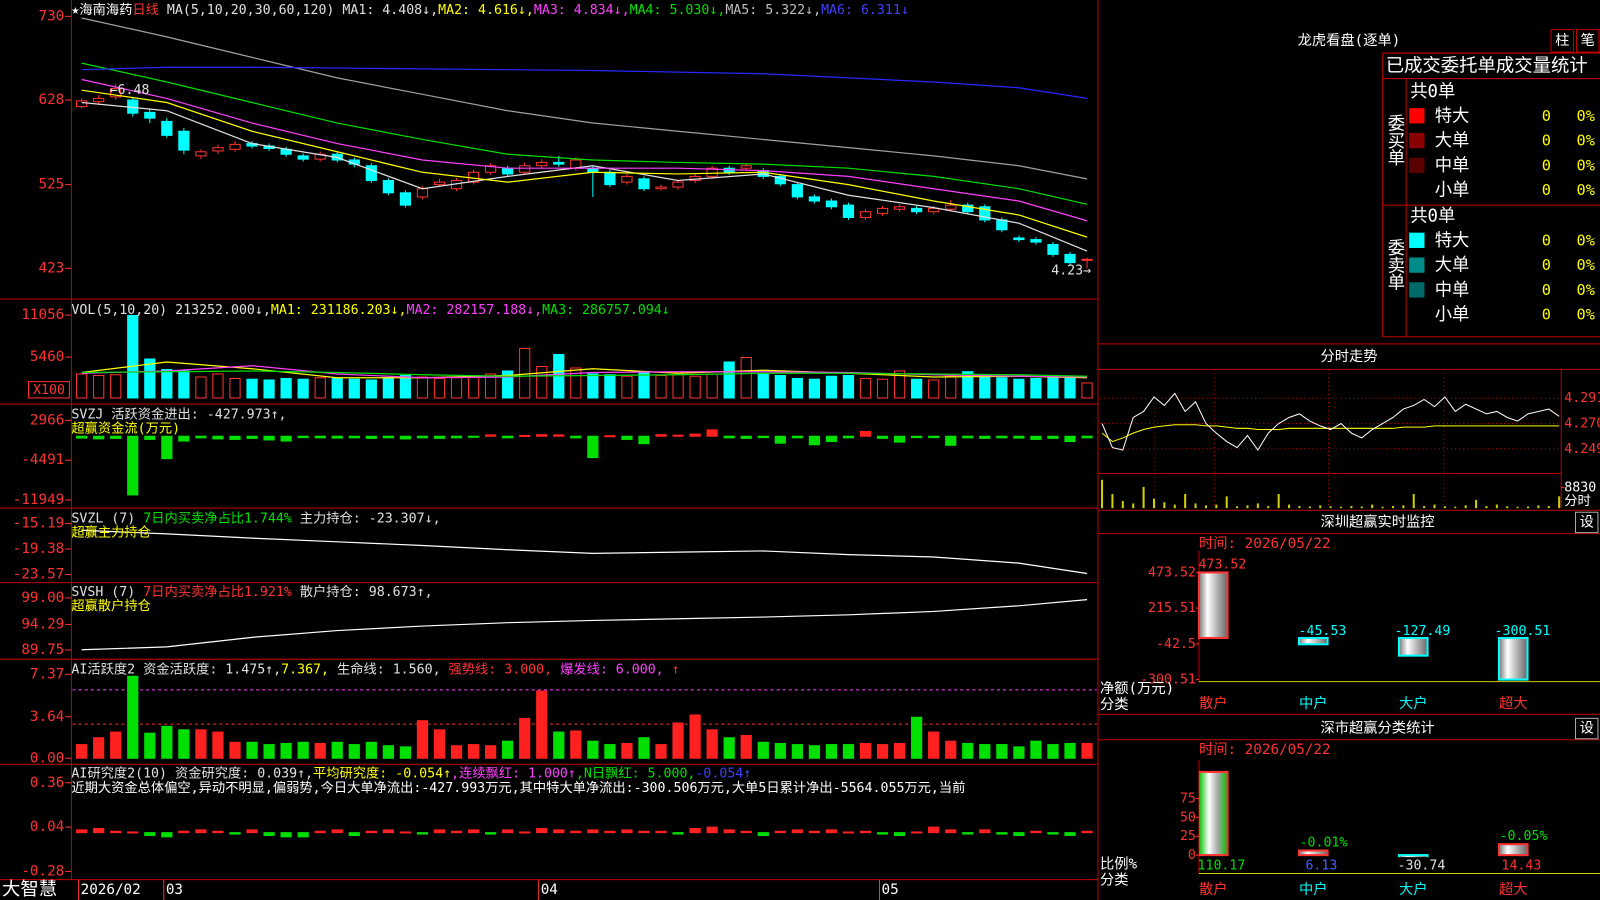 Image resolution: width=1600 pixels, height=900 pixels. I want to click on order-type: 大单, so click(1452, 266).